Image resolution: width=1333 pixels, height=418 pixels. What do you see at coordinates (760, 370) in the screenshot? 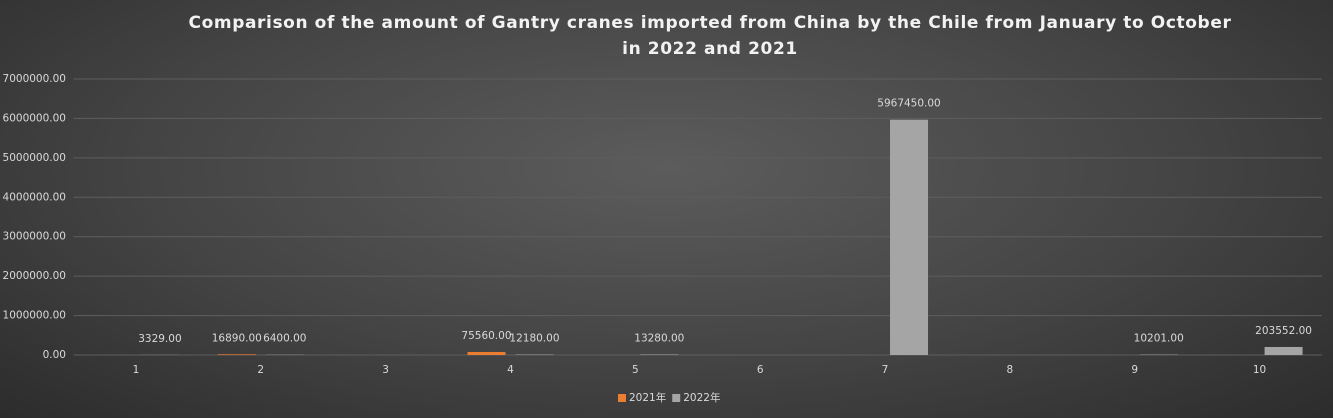
I see `x-tick-label: 6` at bounding box center [760, 370].